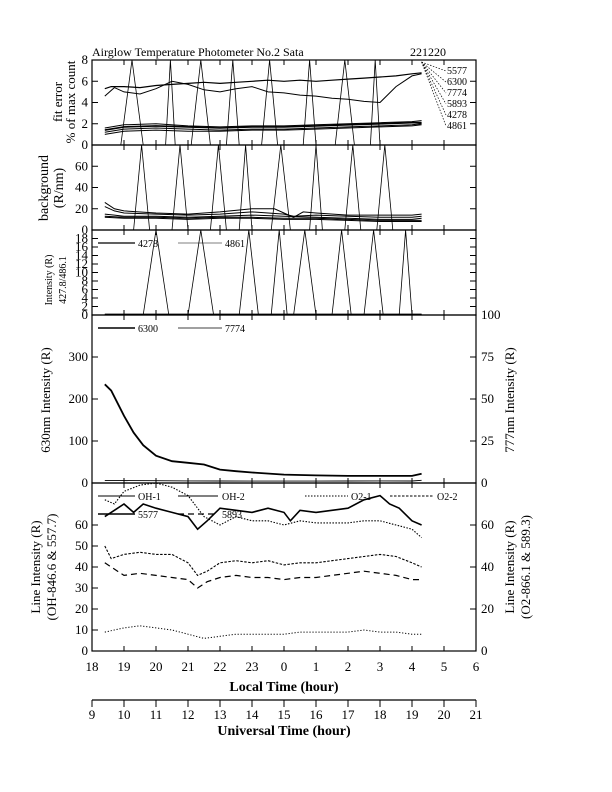 Image resolution: width=612 pixels, height=792 pixels. I want to click on ytick-label: 10, so click(81, 272).